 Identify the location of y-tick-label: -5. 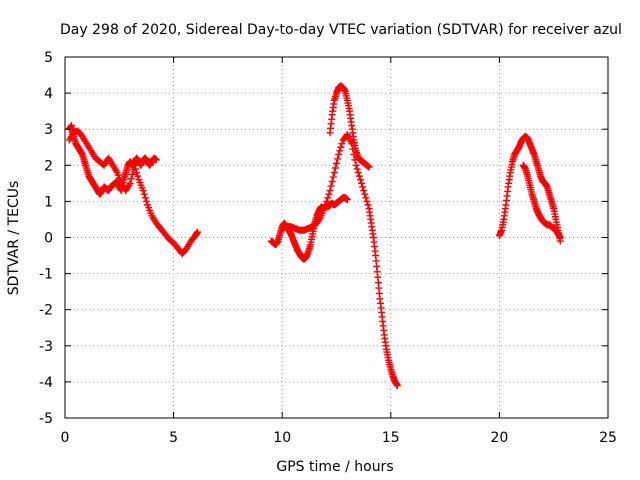
(46, 419).